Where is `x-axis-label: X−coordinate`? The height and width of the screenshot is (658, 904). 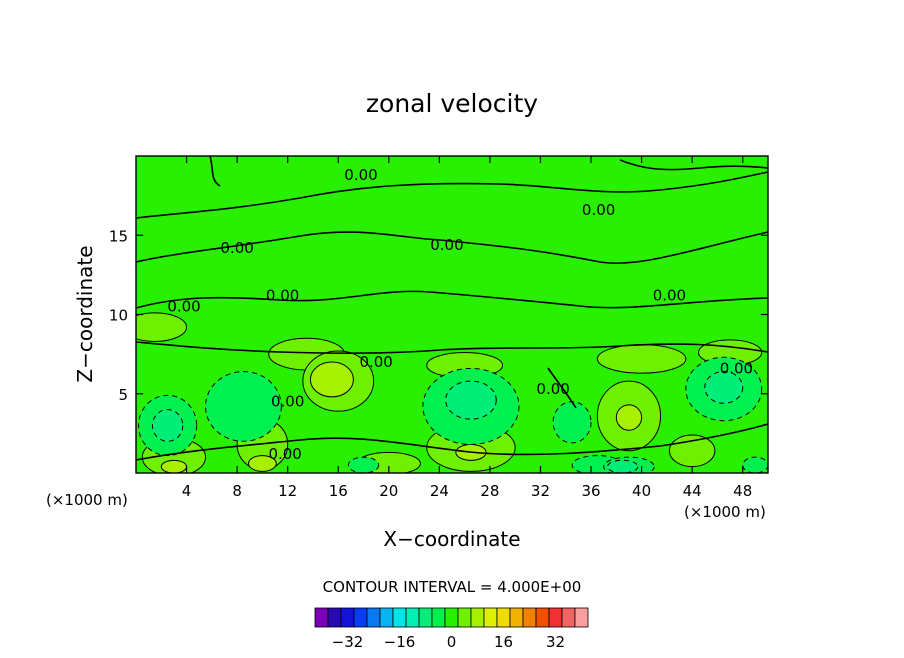 x-axis-label: X−coordinate is located at coordinates (451, 539).